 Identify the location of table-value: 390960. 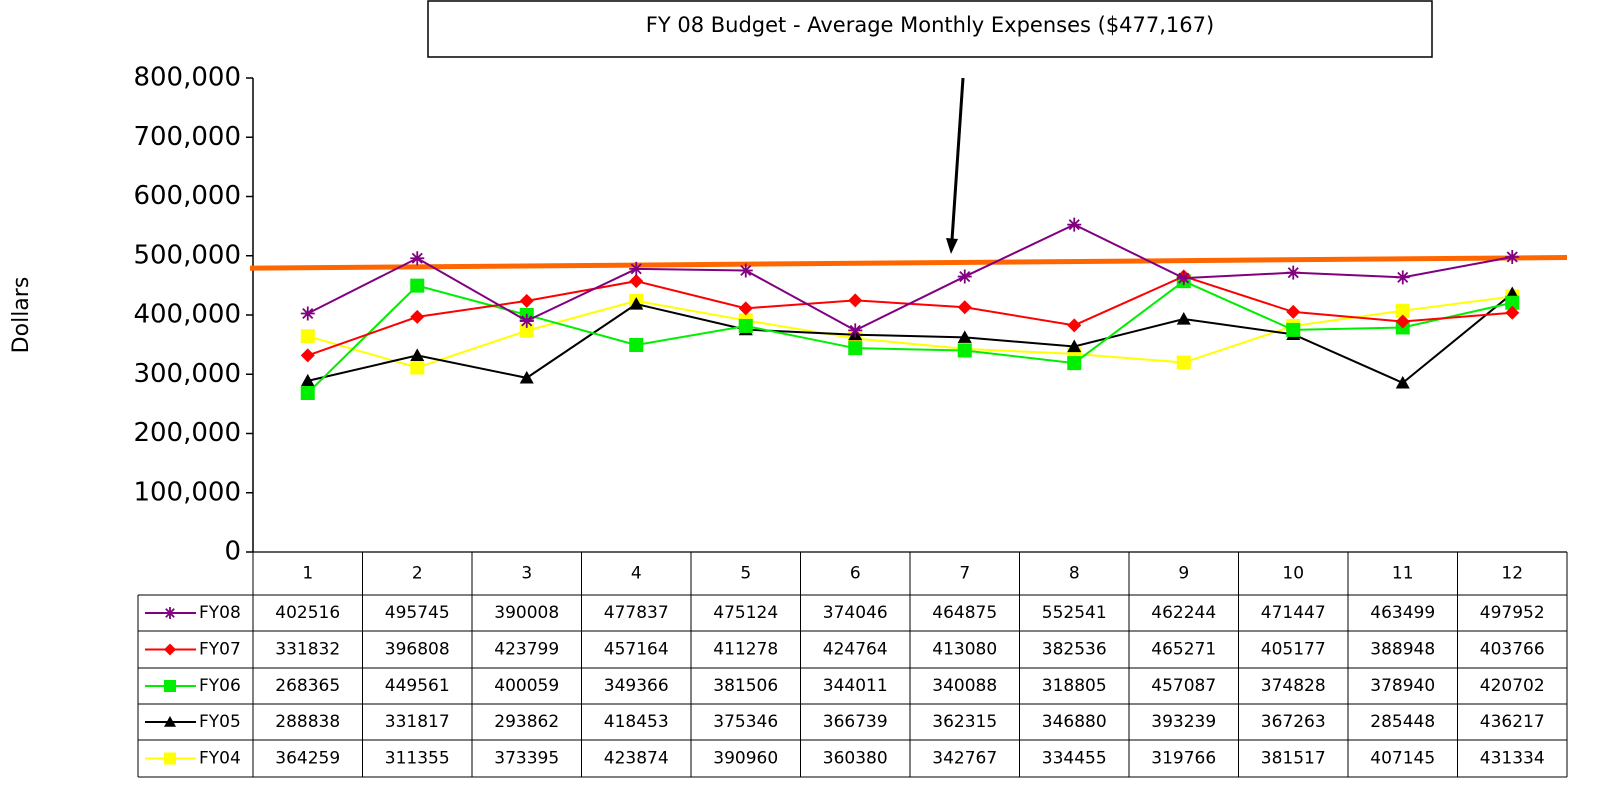
(745, 759).